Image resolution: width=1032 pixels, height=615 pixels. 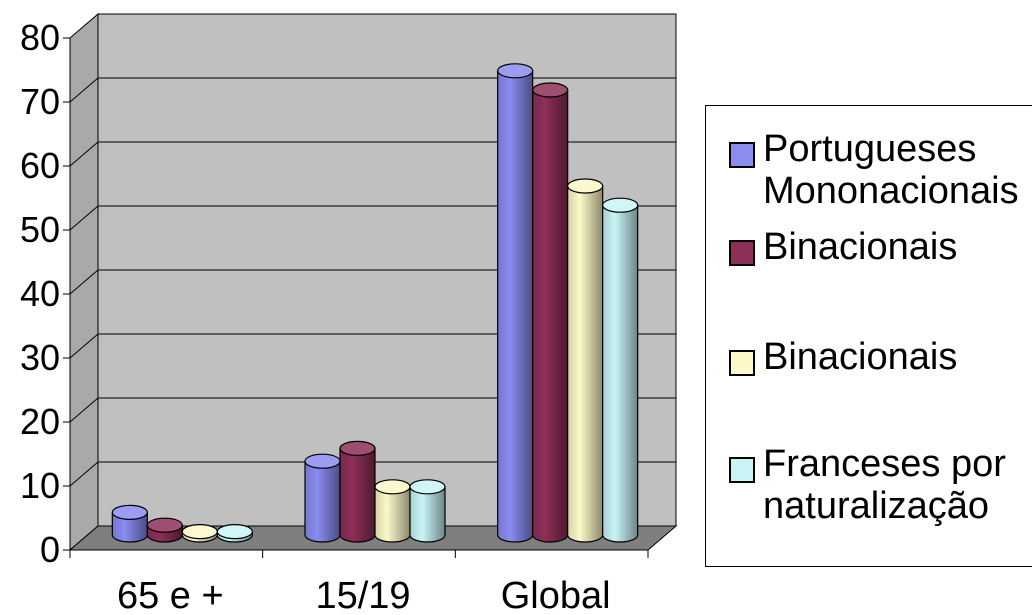 I want to click on legend-label-line: naturalização, so click(x=876, y=506).